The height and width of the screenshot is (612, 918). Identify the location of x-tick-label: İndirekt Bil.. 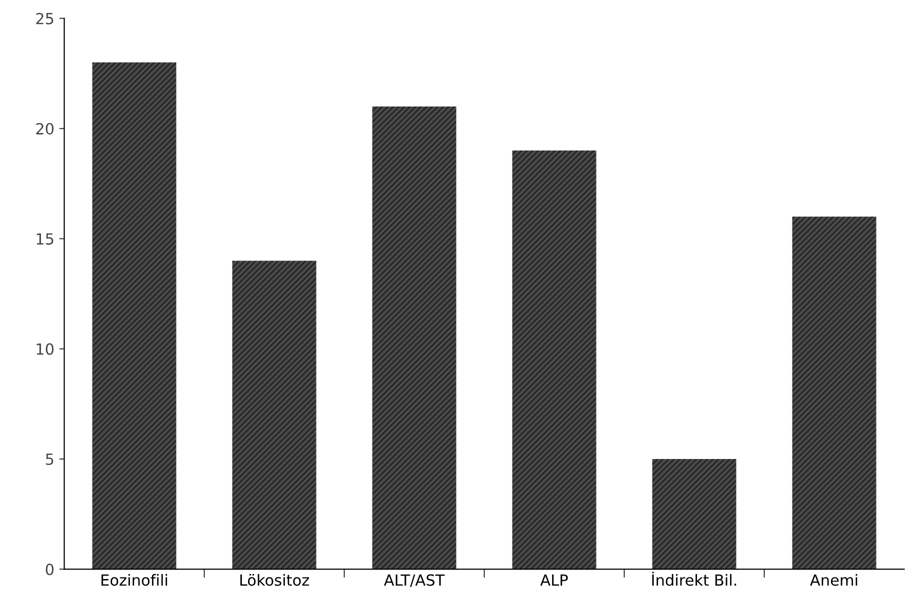
(694, 579).